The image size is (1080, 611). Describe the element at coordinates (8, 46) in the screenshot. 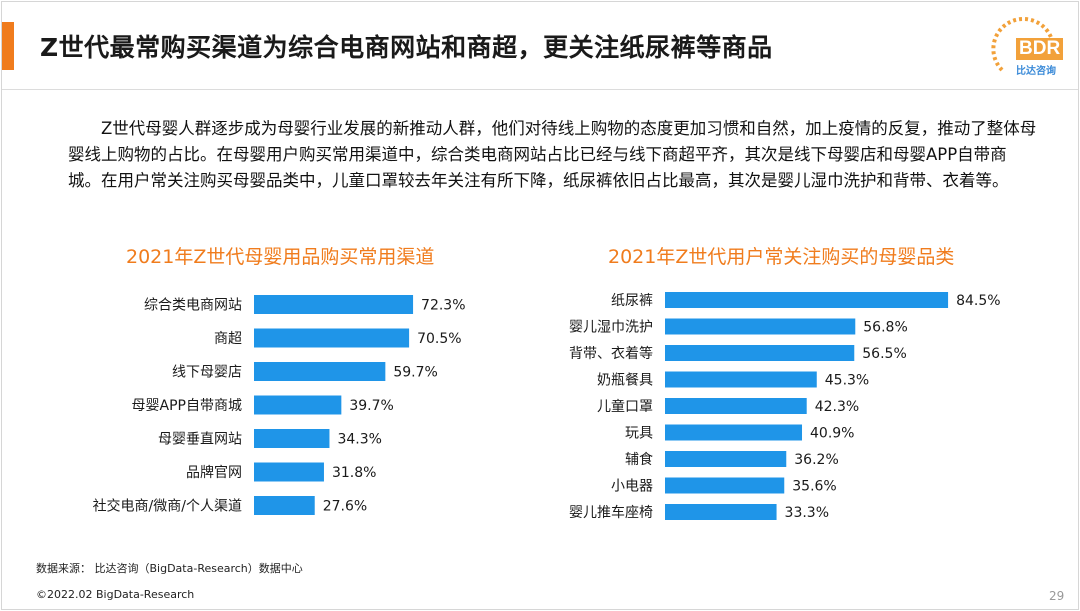

I see `title-accent-bar` at that location.